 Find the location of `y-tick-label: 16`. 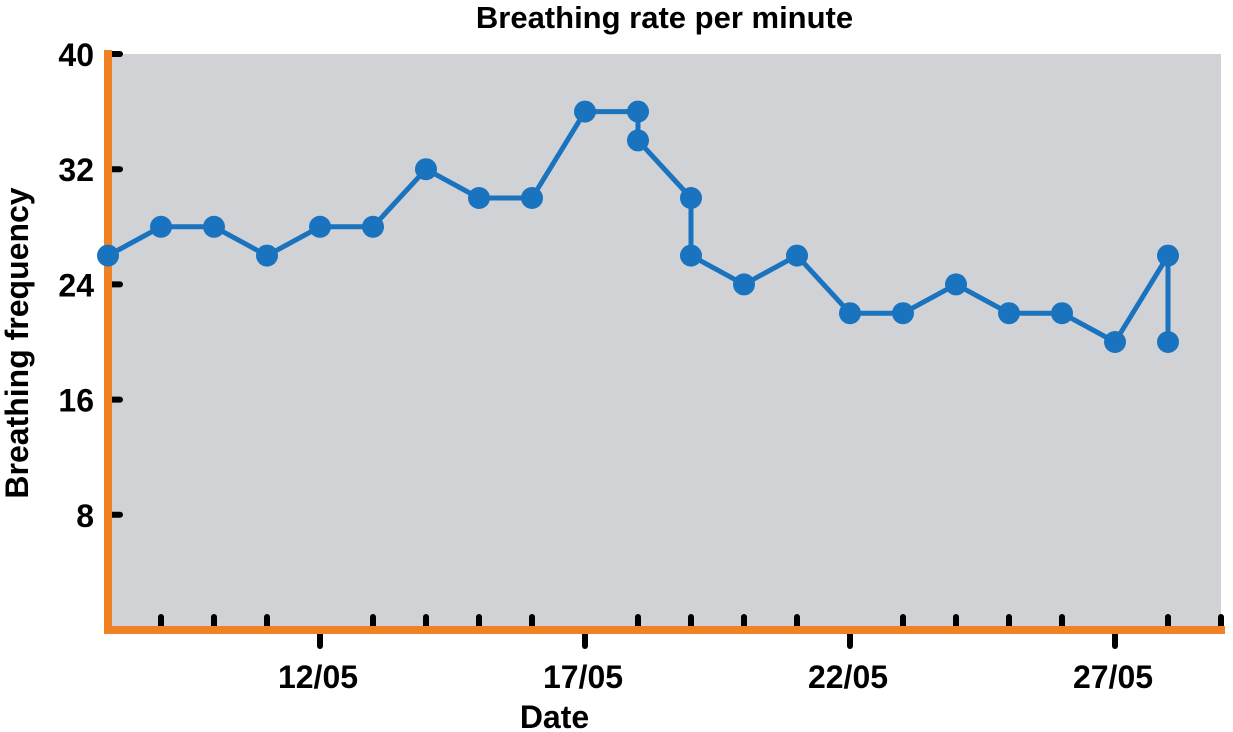

y-tick-label: 16 is located at coordinates (76, 401).